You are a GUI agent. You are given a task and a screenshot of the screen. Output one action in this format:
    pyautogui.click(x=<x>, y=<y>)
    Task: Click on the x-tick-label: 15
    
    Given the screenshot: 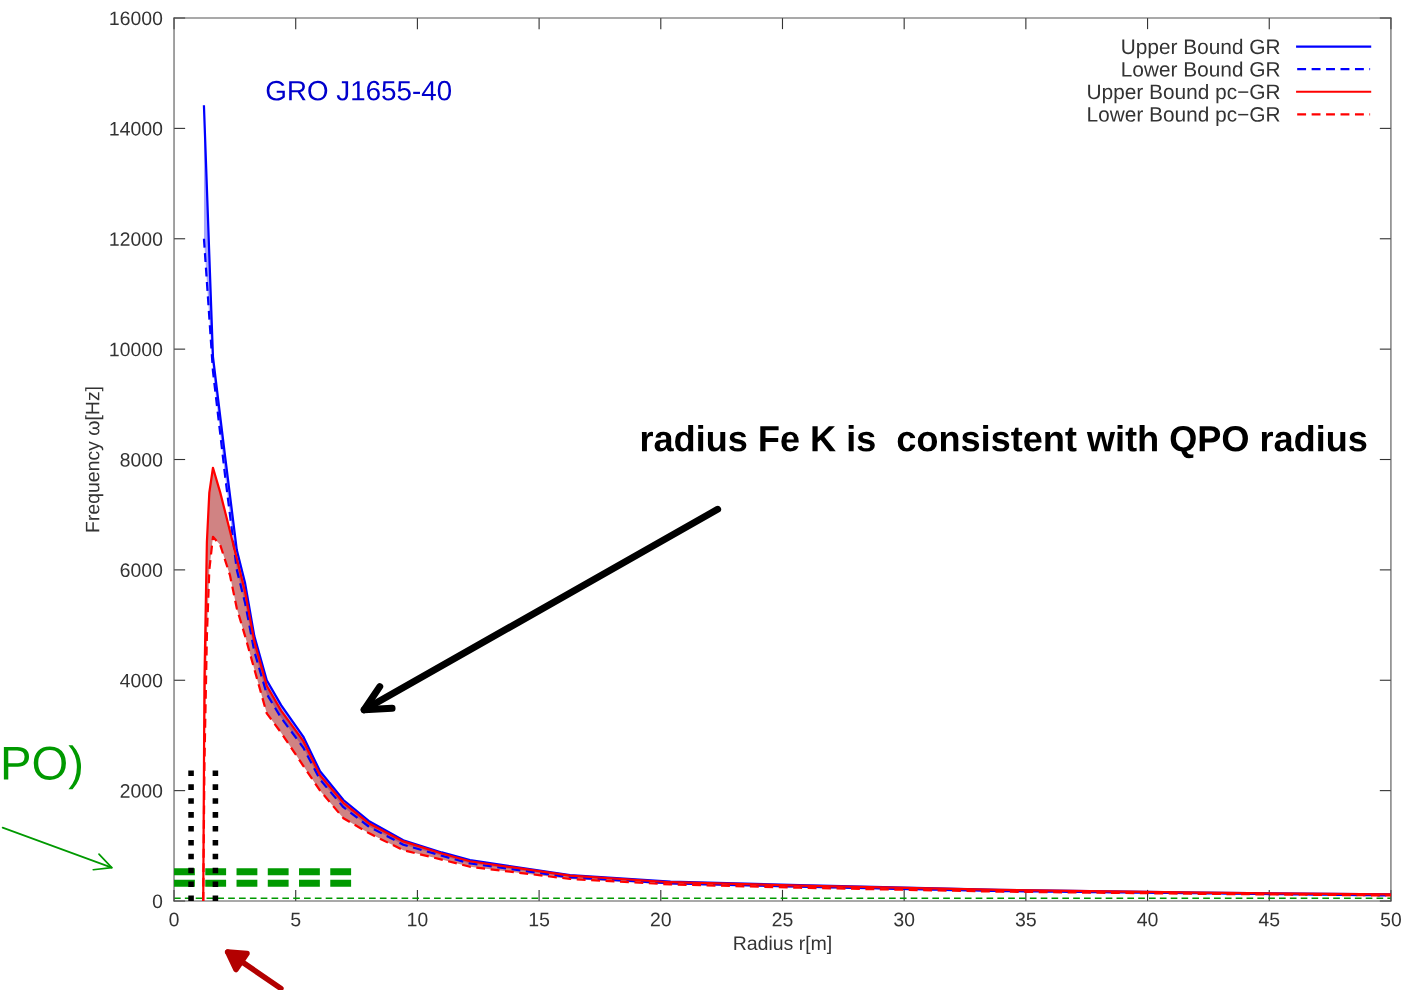 What is the action you would take?
    pyautogui.click(x=539, y=919)
    